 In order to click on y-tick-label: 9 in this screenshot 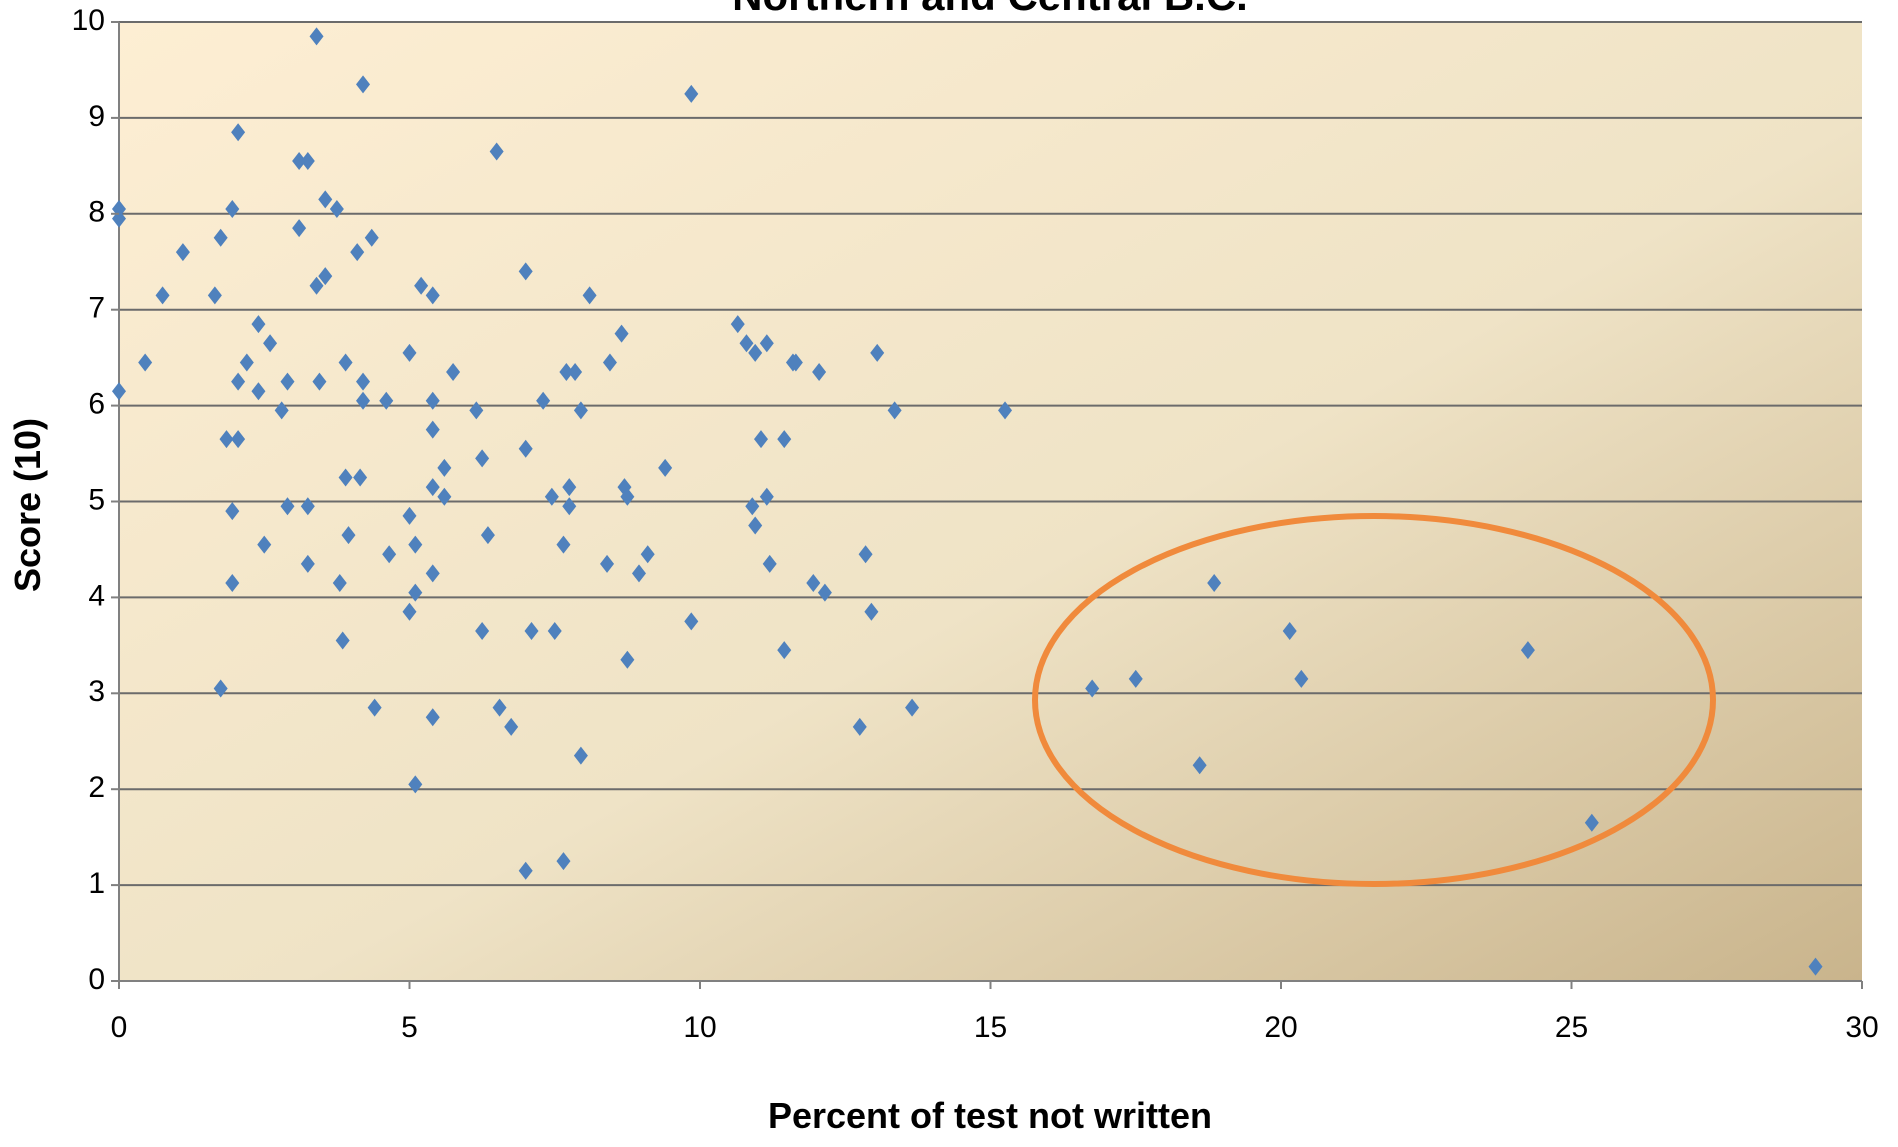, I will do `click(96, 116)`.